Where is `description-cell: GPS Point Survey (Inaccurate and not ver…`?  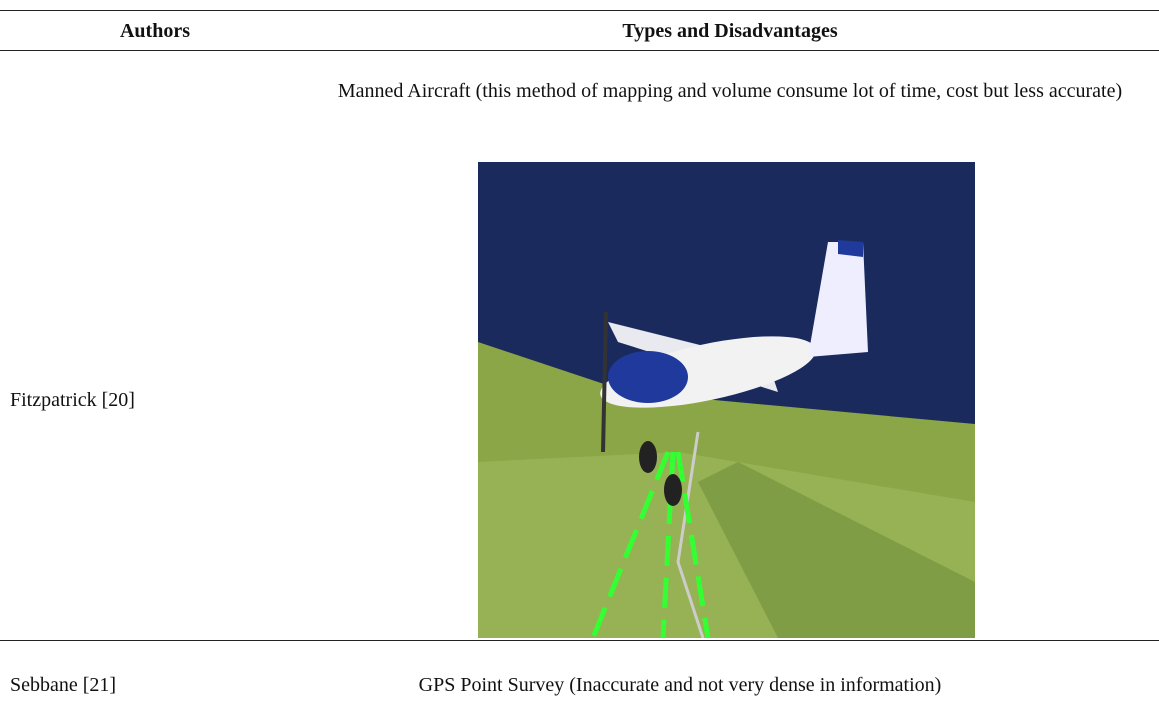
description-cell: GPS Point Survey (Inaccurate and not ver… is located at coordinates (680, 685).